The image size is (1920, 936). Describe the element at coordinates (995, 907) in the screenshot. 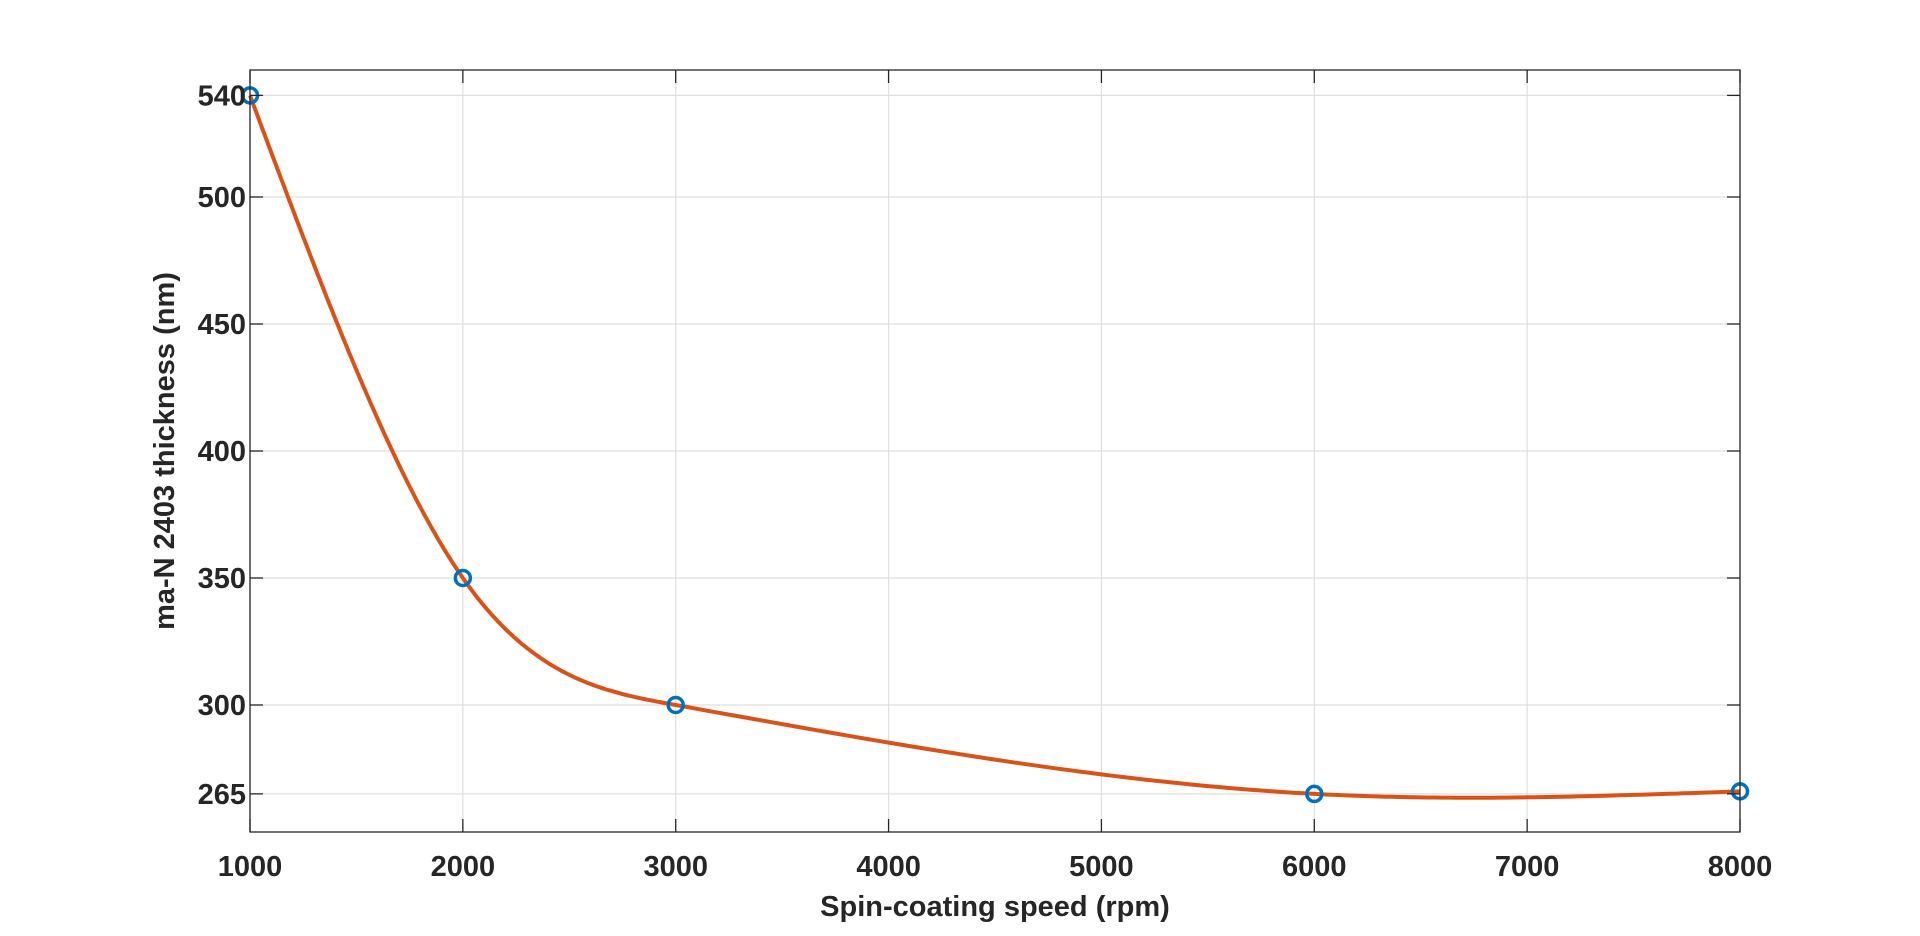

I see `x-axis-label: Spin-coating speed (rpm)` at that location.